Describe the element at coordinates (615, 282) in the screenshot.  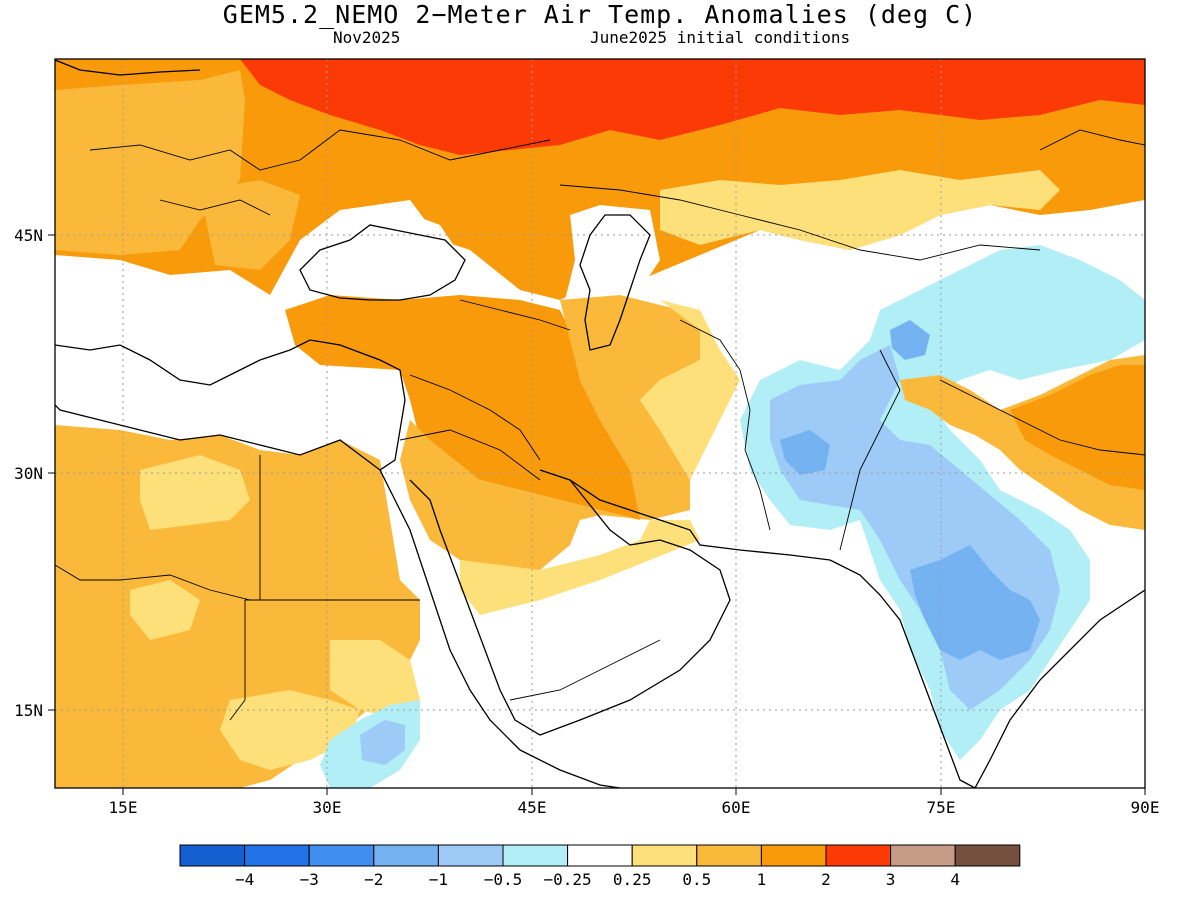
I see `caspian-coast` at that location.